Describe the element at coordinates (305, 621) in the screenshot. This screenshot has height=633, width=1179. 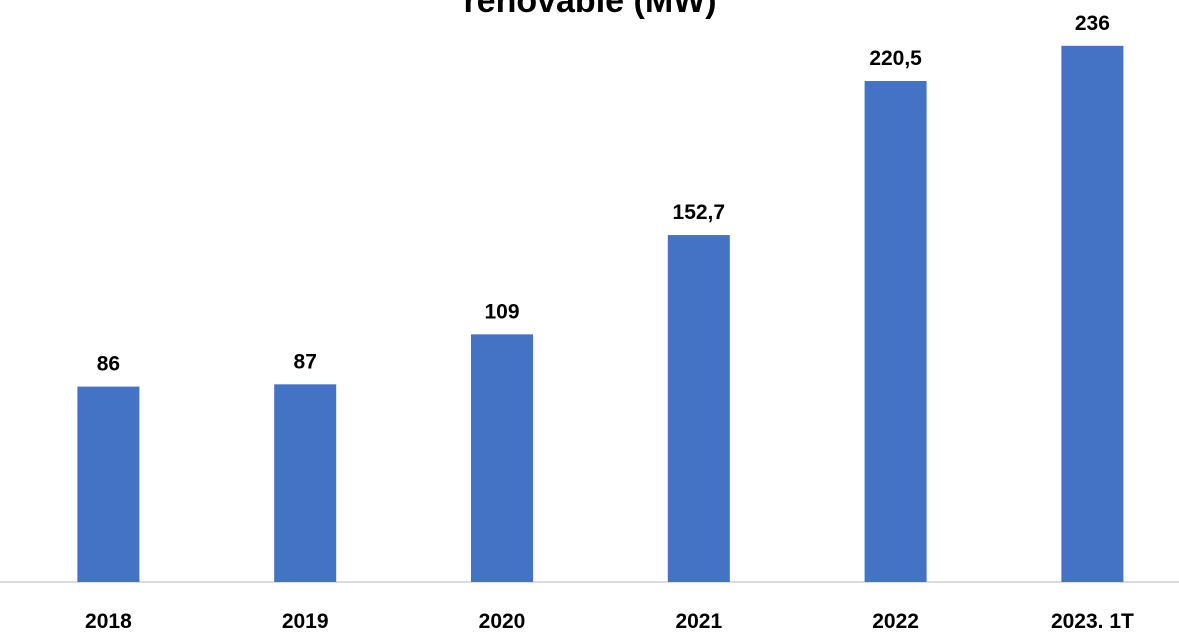
I see `x-tick-label: 2019` at that location.